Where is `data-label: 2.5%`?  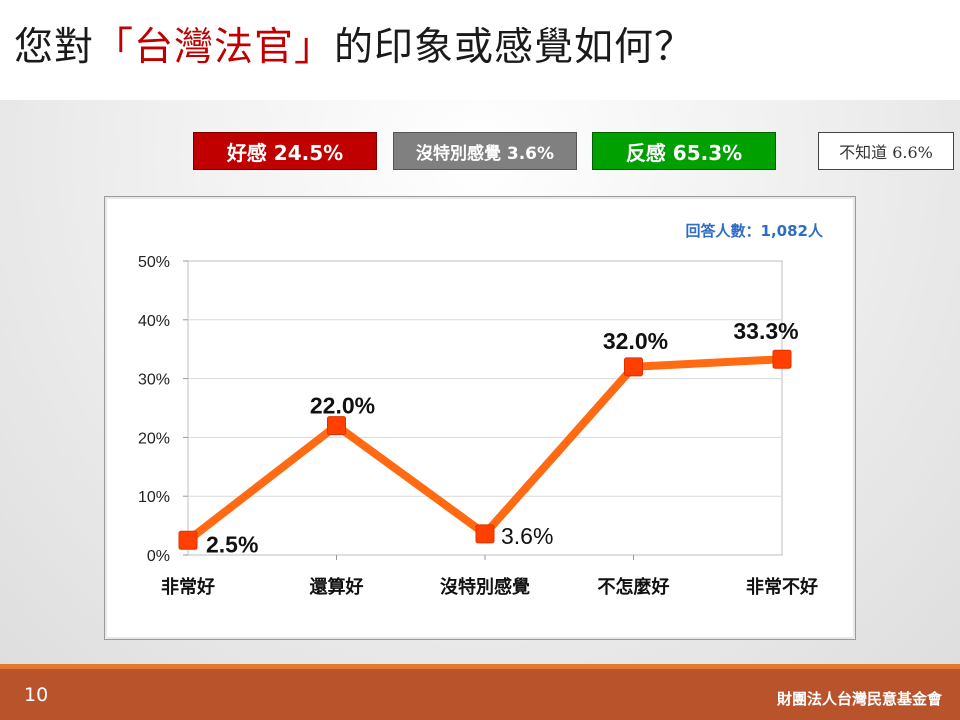 data-label: 2.5% is located at coordinates (232, 544).